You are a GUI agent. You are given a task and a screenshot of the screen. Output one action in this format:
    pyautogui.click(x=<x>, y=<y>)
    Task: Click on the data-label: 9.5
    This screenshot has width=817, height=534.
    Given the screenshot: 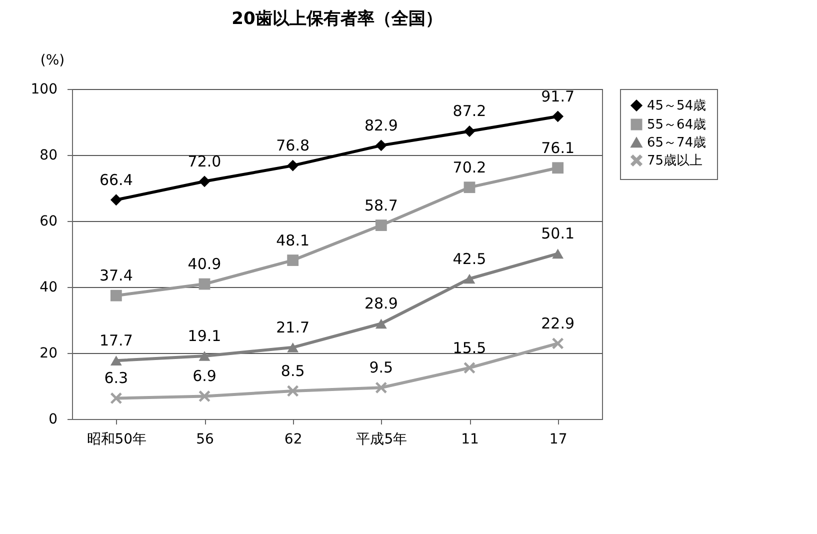 What is the action you would take?
    pyautogui.click(x=381, y=367)
    